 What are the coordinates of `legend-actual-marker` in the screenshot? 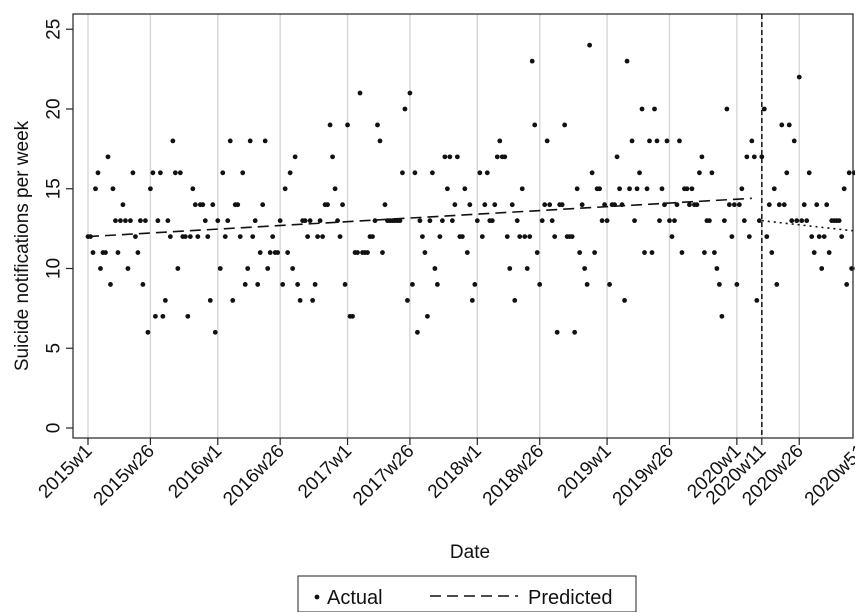 It's located at (317, 597).